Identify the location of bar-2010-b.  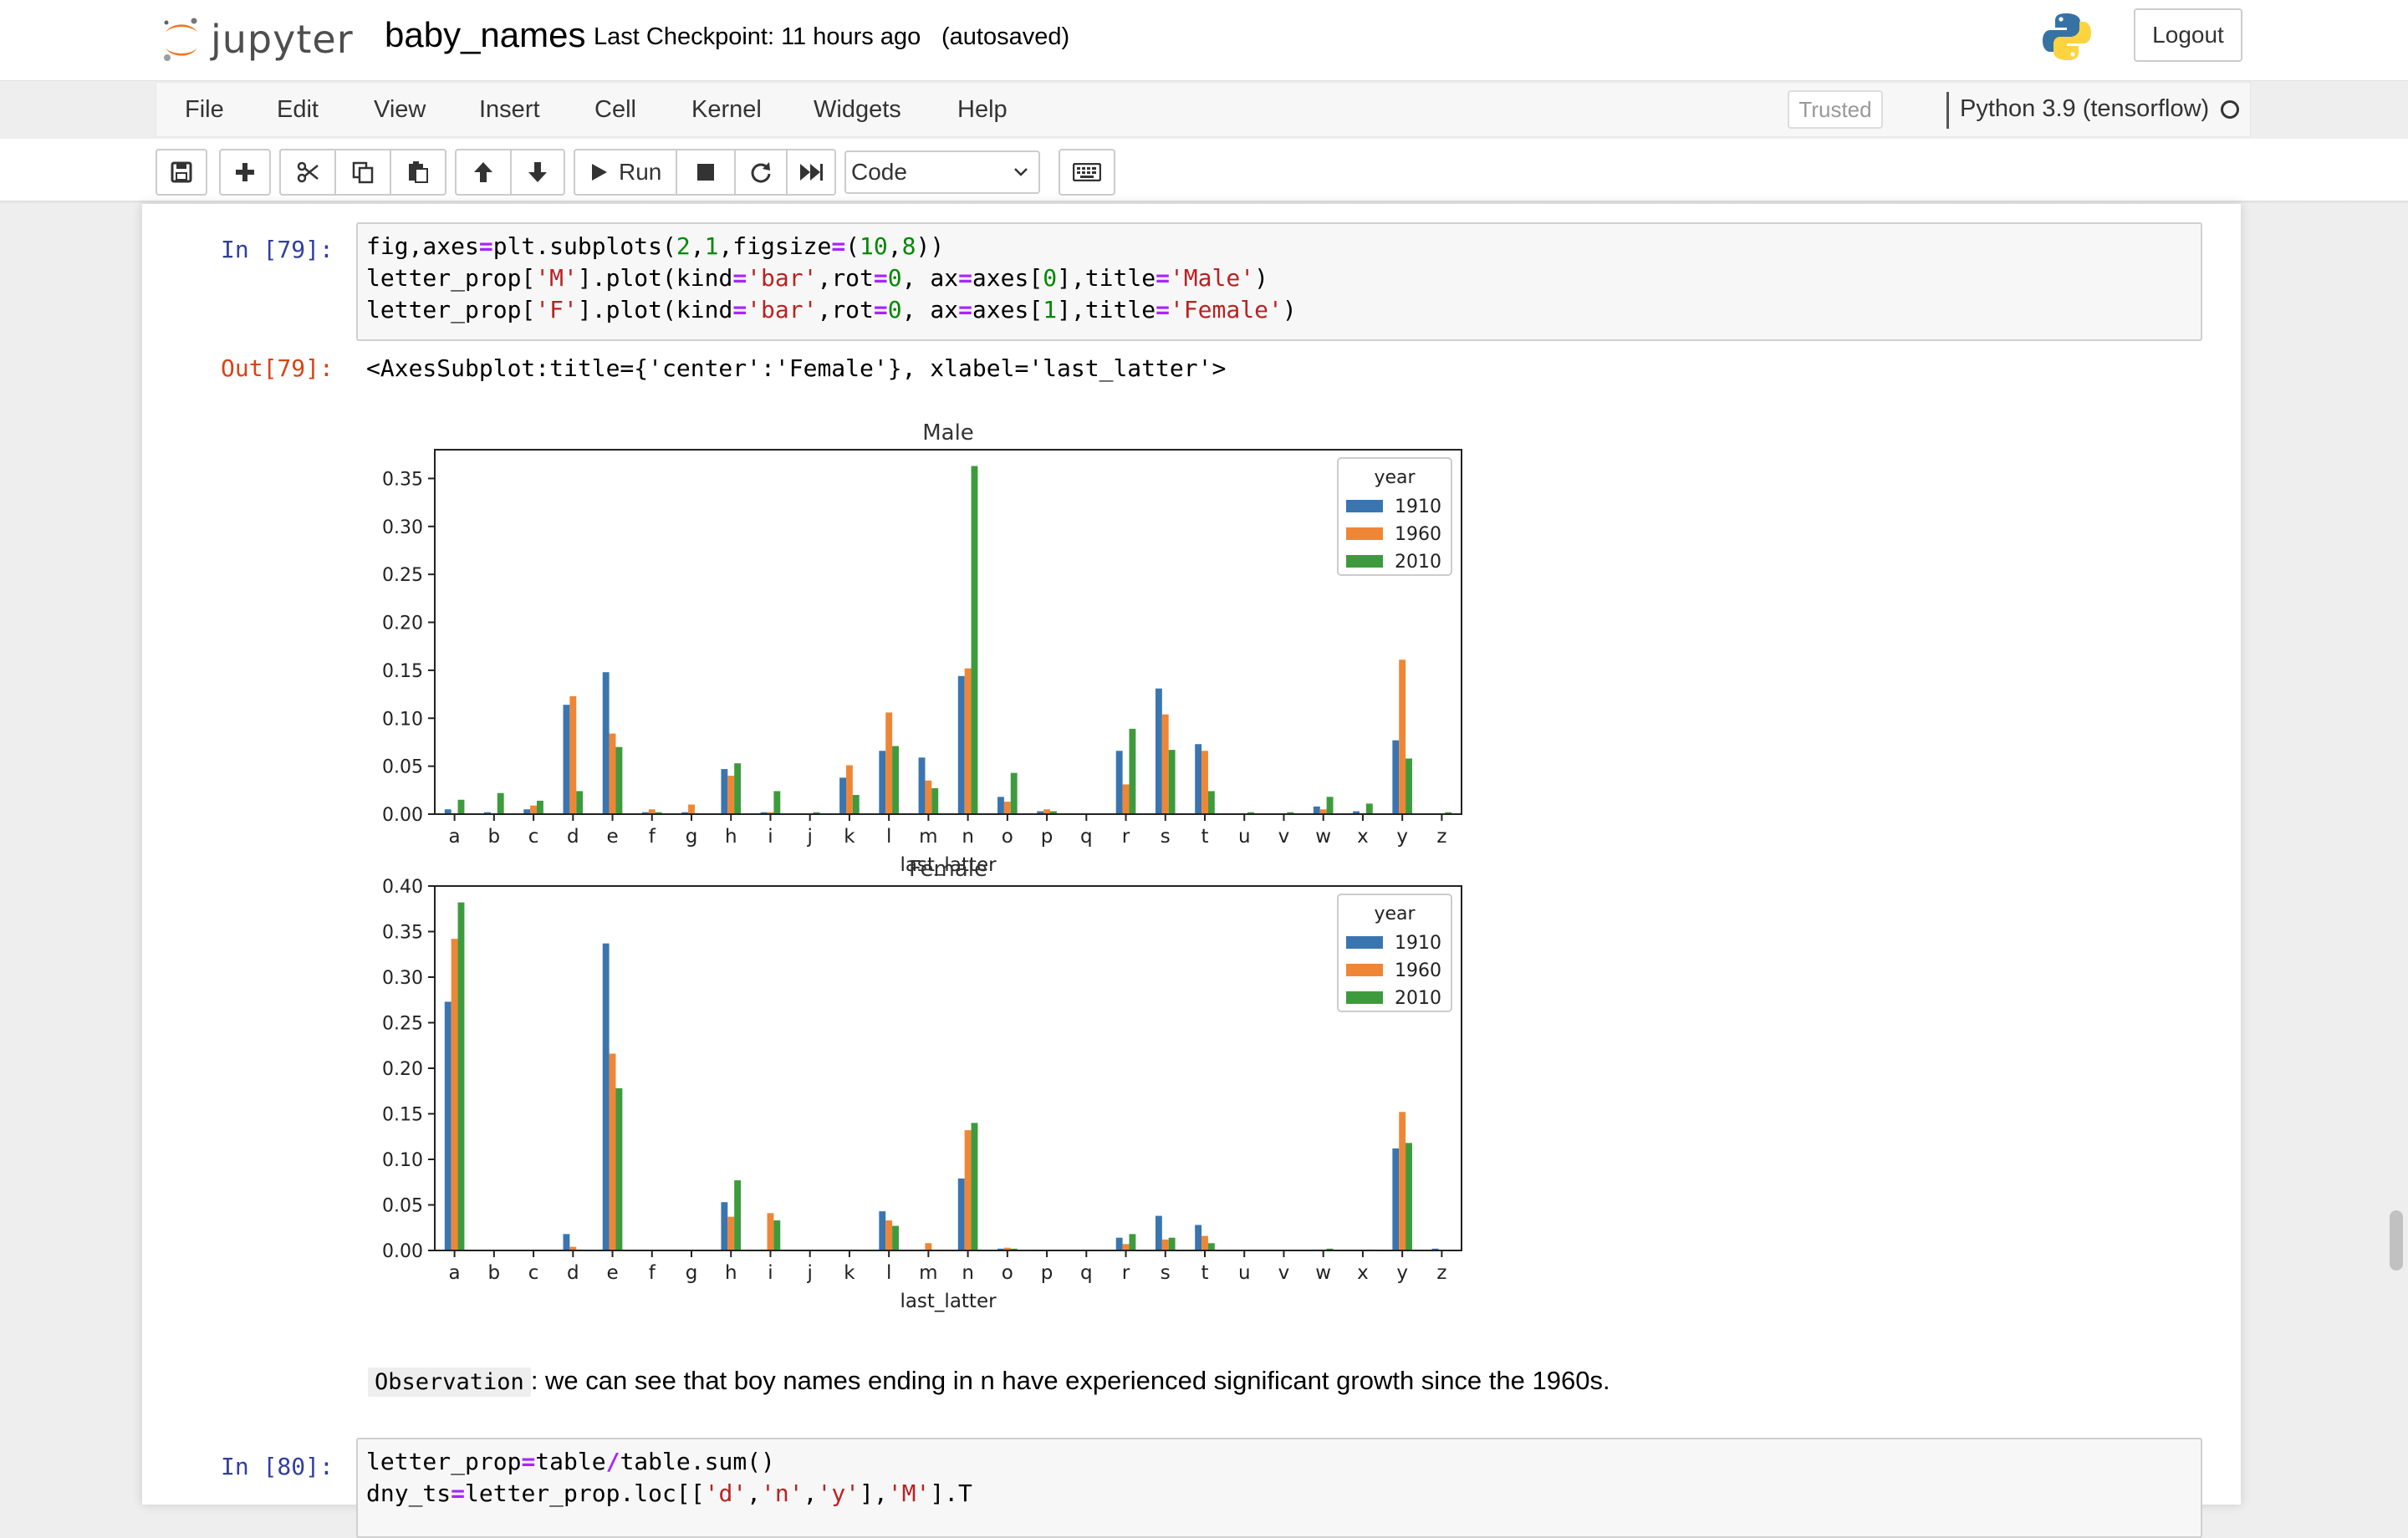
(500, 803).